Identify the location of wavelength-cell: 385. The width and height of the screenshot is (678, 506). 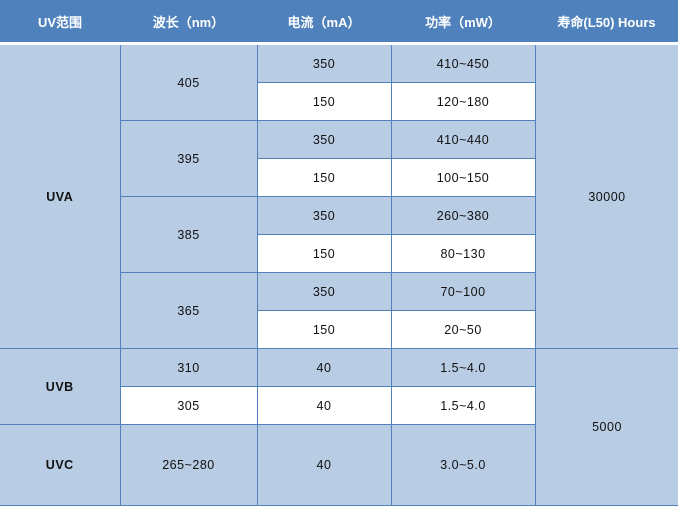
(189, 234).